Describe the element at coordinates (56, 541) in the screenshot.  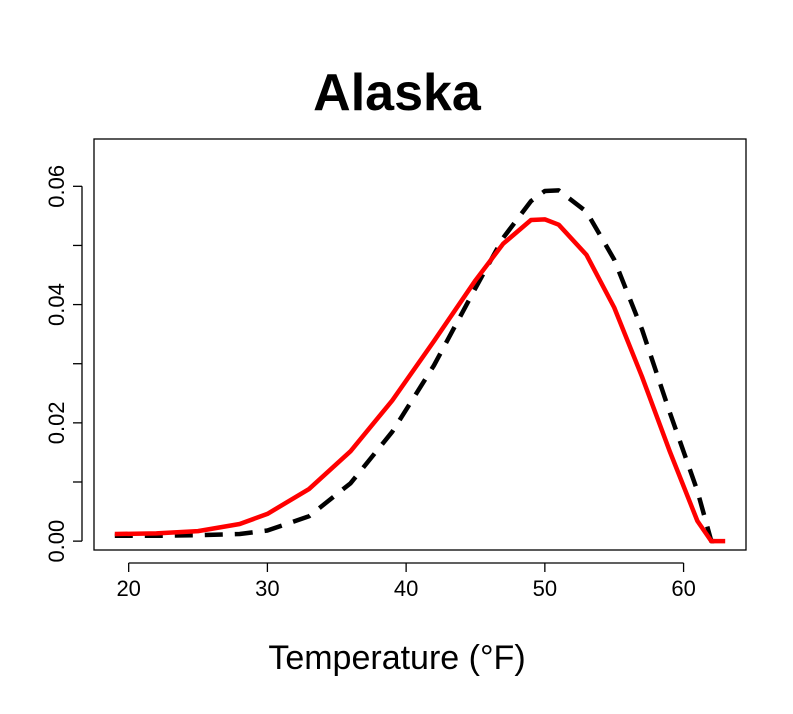
I see `y-tick-label: 0.00` at that location.